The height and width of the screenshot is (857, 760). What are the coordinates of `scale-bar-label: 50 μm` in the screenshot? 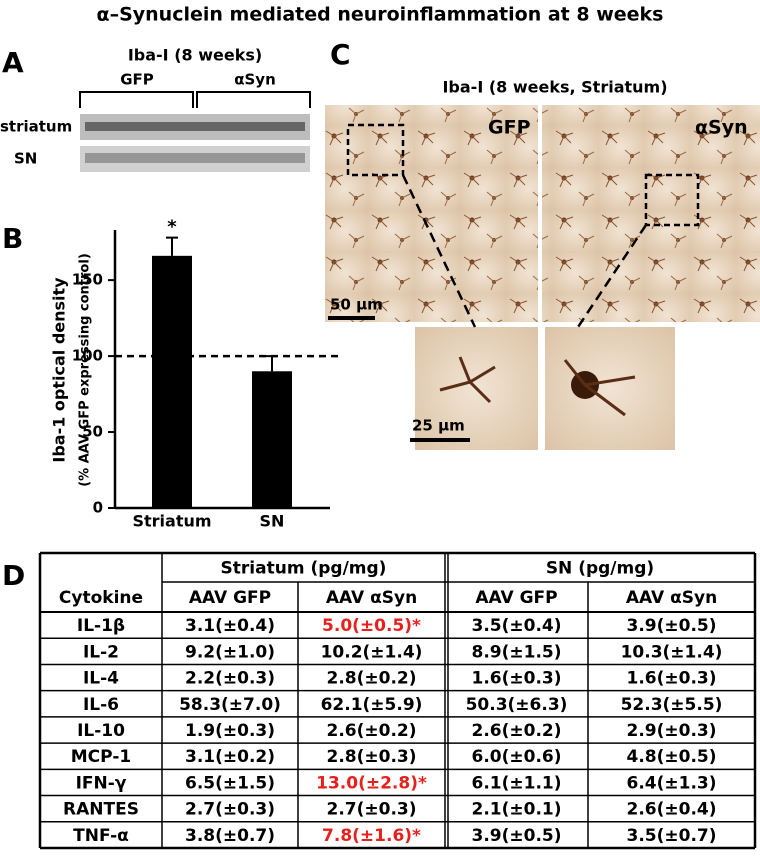 It's located at (356, 305).